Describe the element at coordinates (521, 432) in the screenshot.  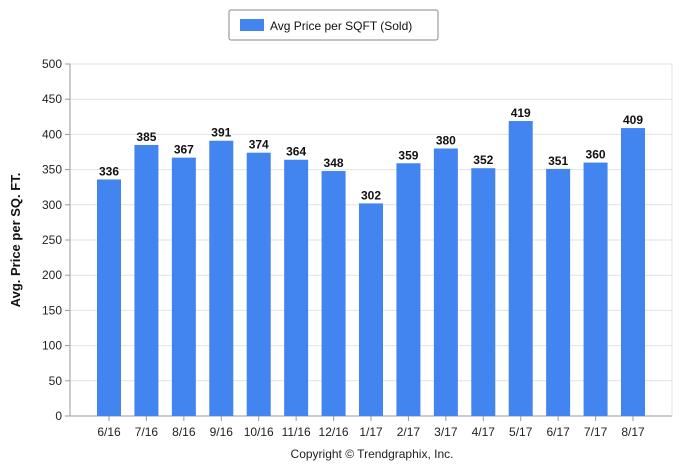
I see `x-tick-label: 5/17` at that location.